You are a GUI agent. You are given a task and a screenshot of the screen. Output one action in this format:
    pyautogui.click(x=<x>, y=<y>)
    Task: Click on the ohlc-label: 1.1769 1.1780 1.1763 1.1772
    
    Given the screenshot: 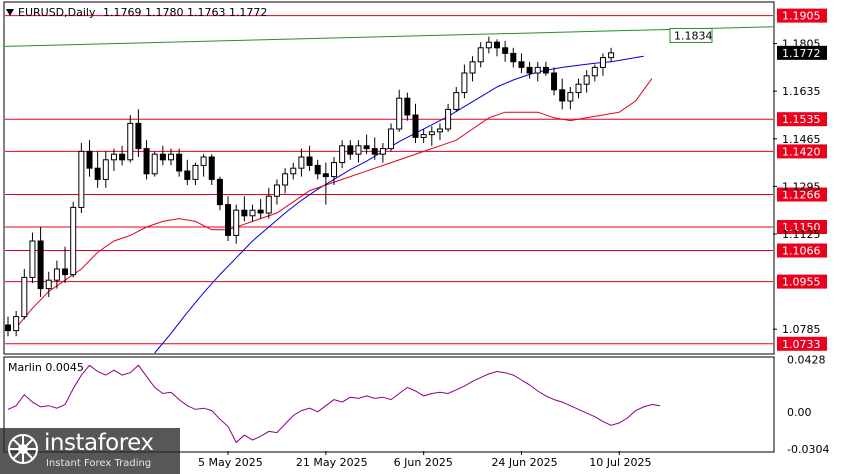 What is the action you would take?
    pyautogui.click(x=185, y=12)
    